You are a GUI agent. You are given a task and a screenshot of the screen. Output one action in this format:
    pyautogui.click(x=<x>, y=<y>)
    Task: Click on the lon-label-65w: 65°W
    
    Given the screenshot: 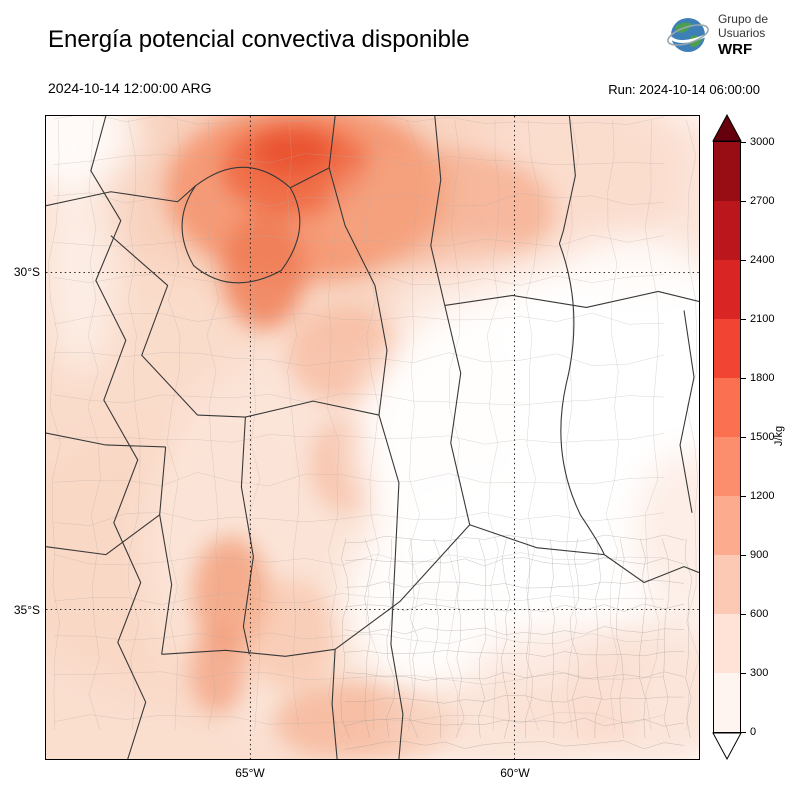 What is the action you would take?
    pyautogui.click(x=250, y=773)
    